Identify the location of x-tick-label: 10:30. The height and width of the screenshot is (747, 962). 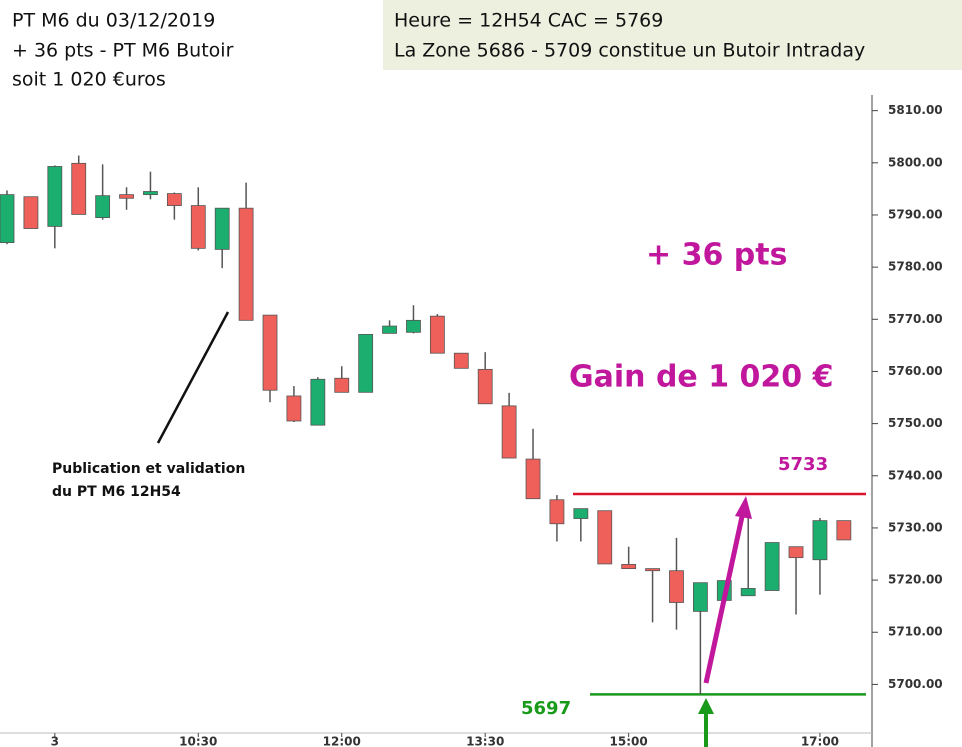
(198, 741).